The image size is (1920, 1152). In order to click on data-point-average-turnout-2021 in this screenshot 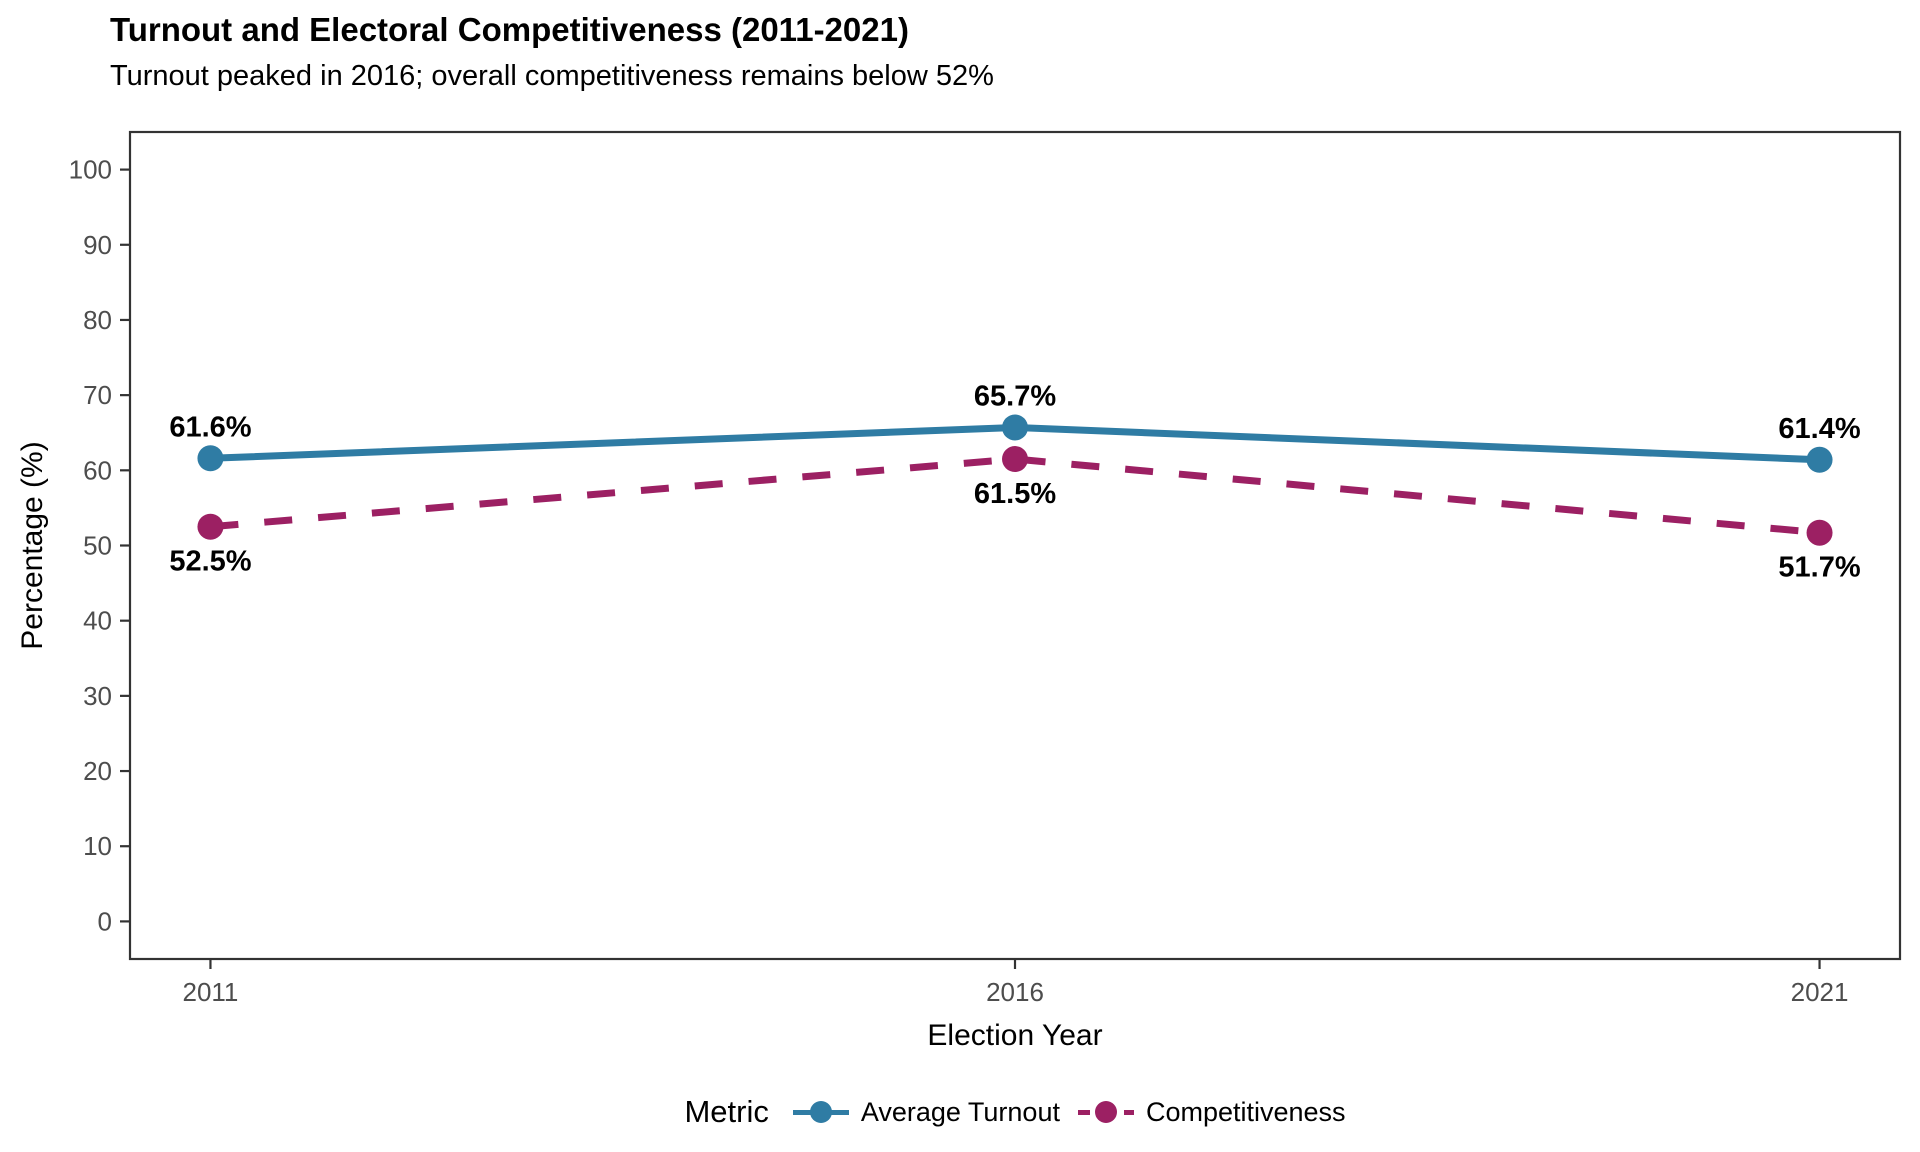, I will do `click(1819, 459)`.